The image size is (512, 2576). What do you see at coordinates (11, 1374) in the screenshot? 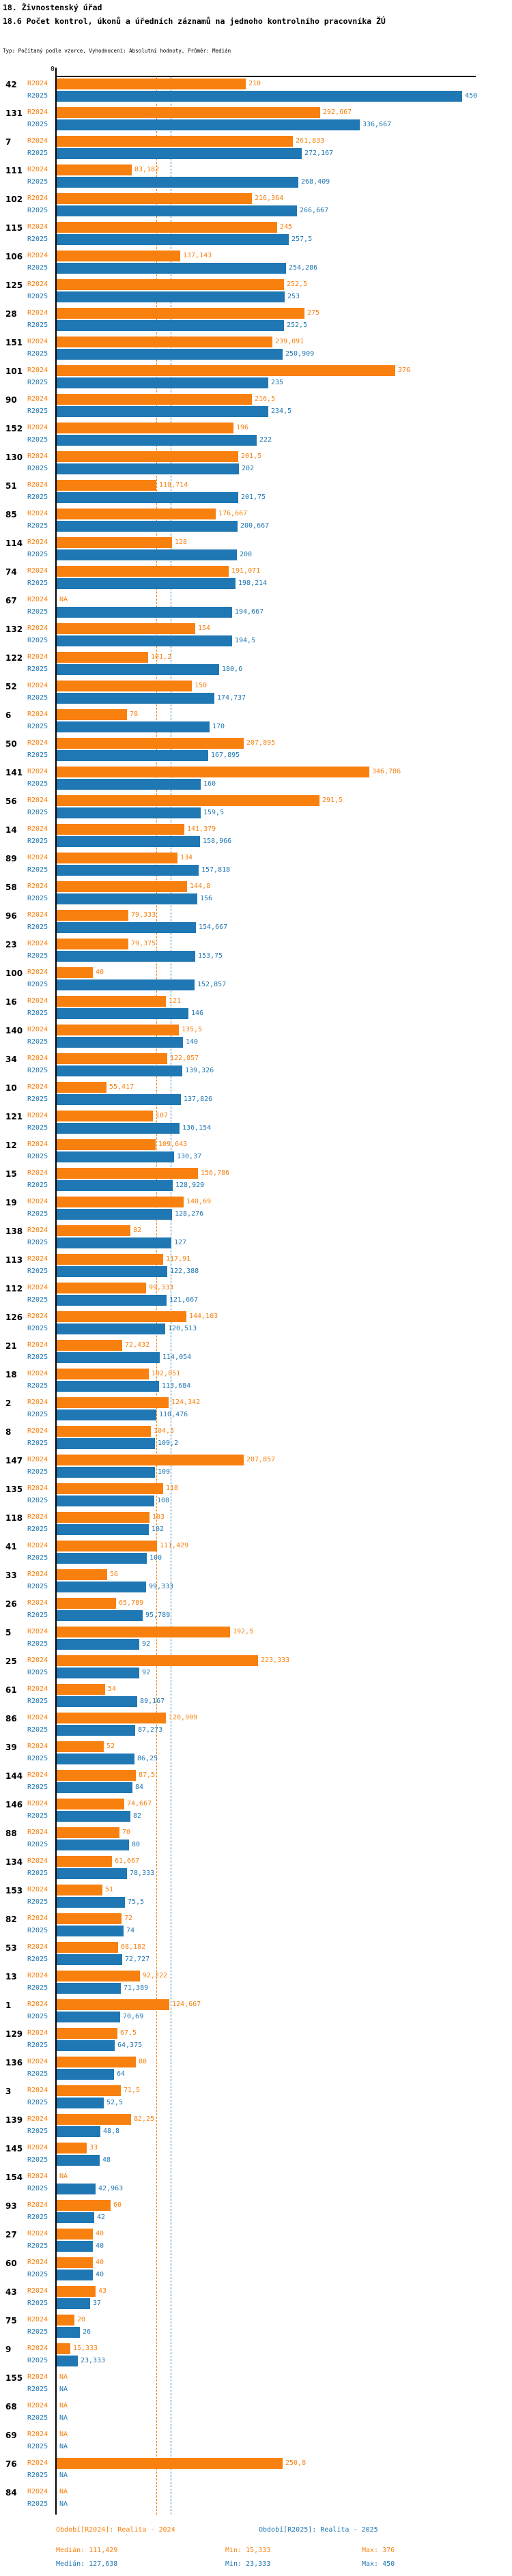
I see `group-label: 18` at bounding box center [11, 1374].